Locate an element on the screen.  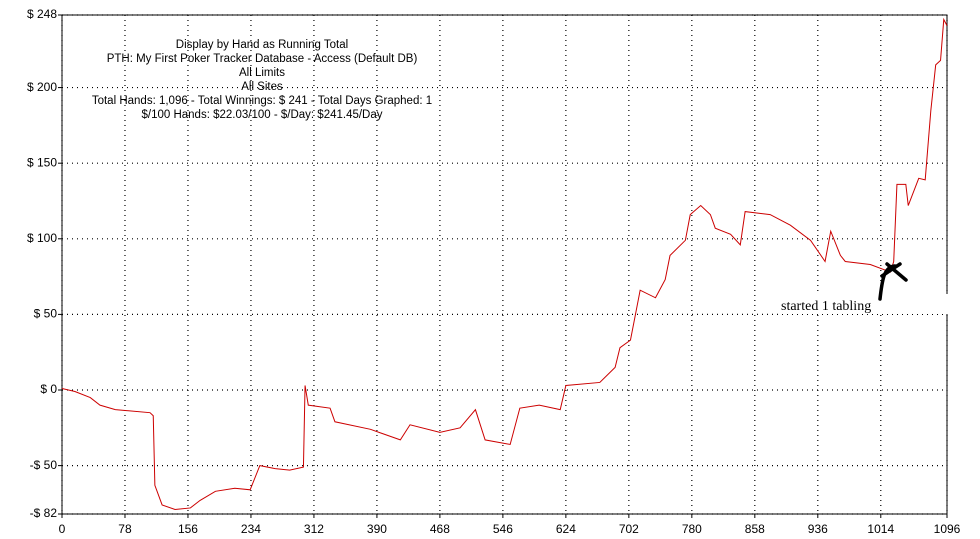
annotation: started 1 tabling is located at coordinates (826, 306).